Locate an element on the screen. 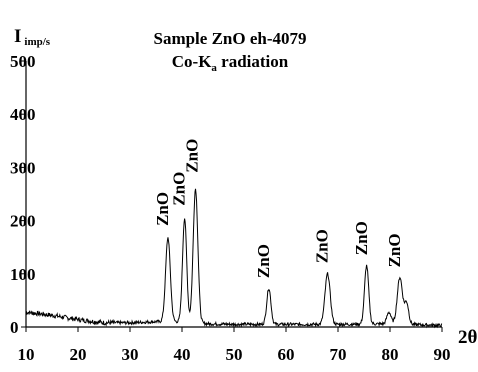  x-tick-label: 90 is located at coordinates (442, 354).